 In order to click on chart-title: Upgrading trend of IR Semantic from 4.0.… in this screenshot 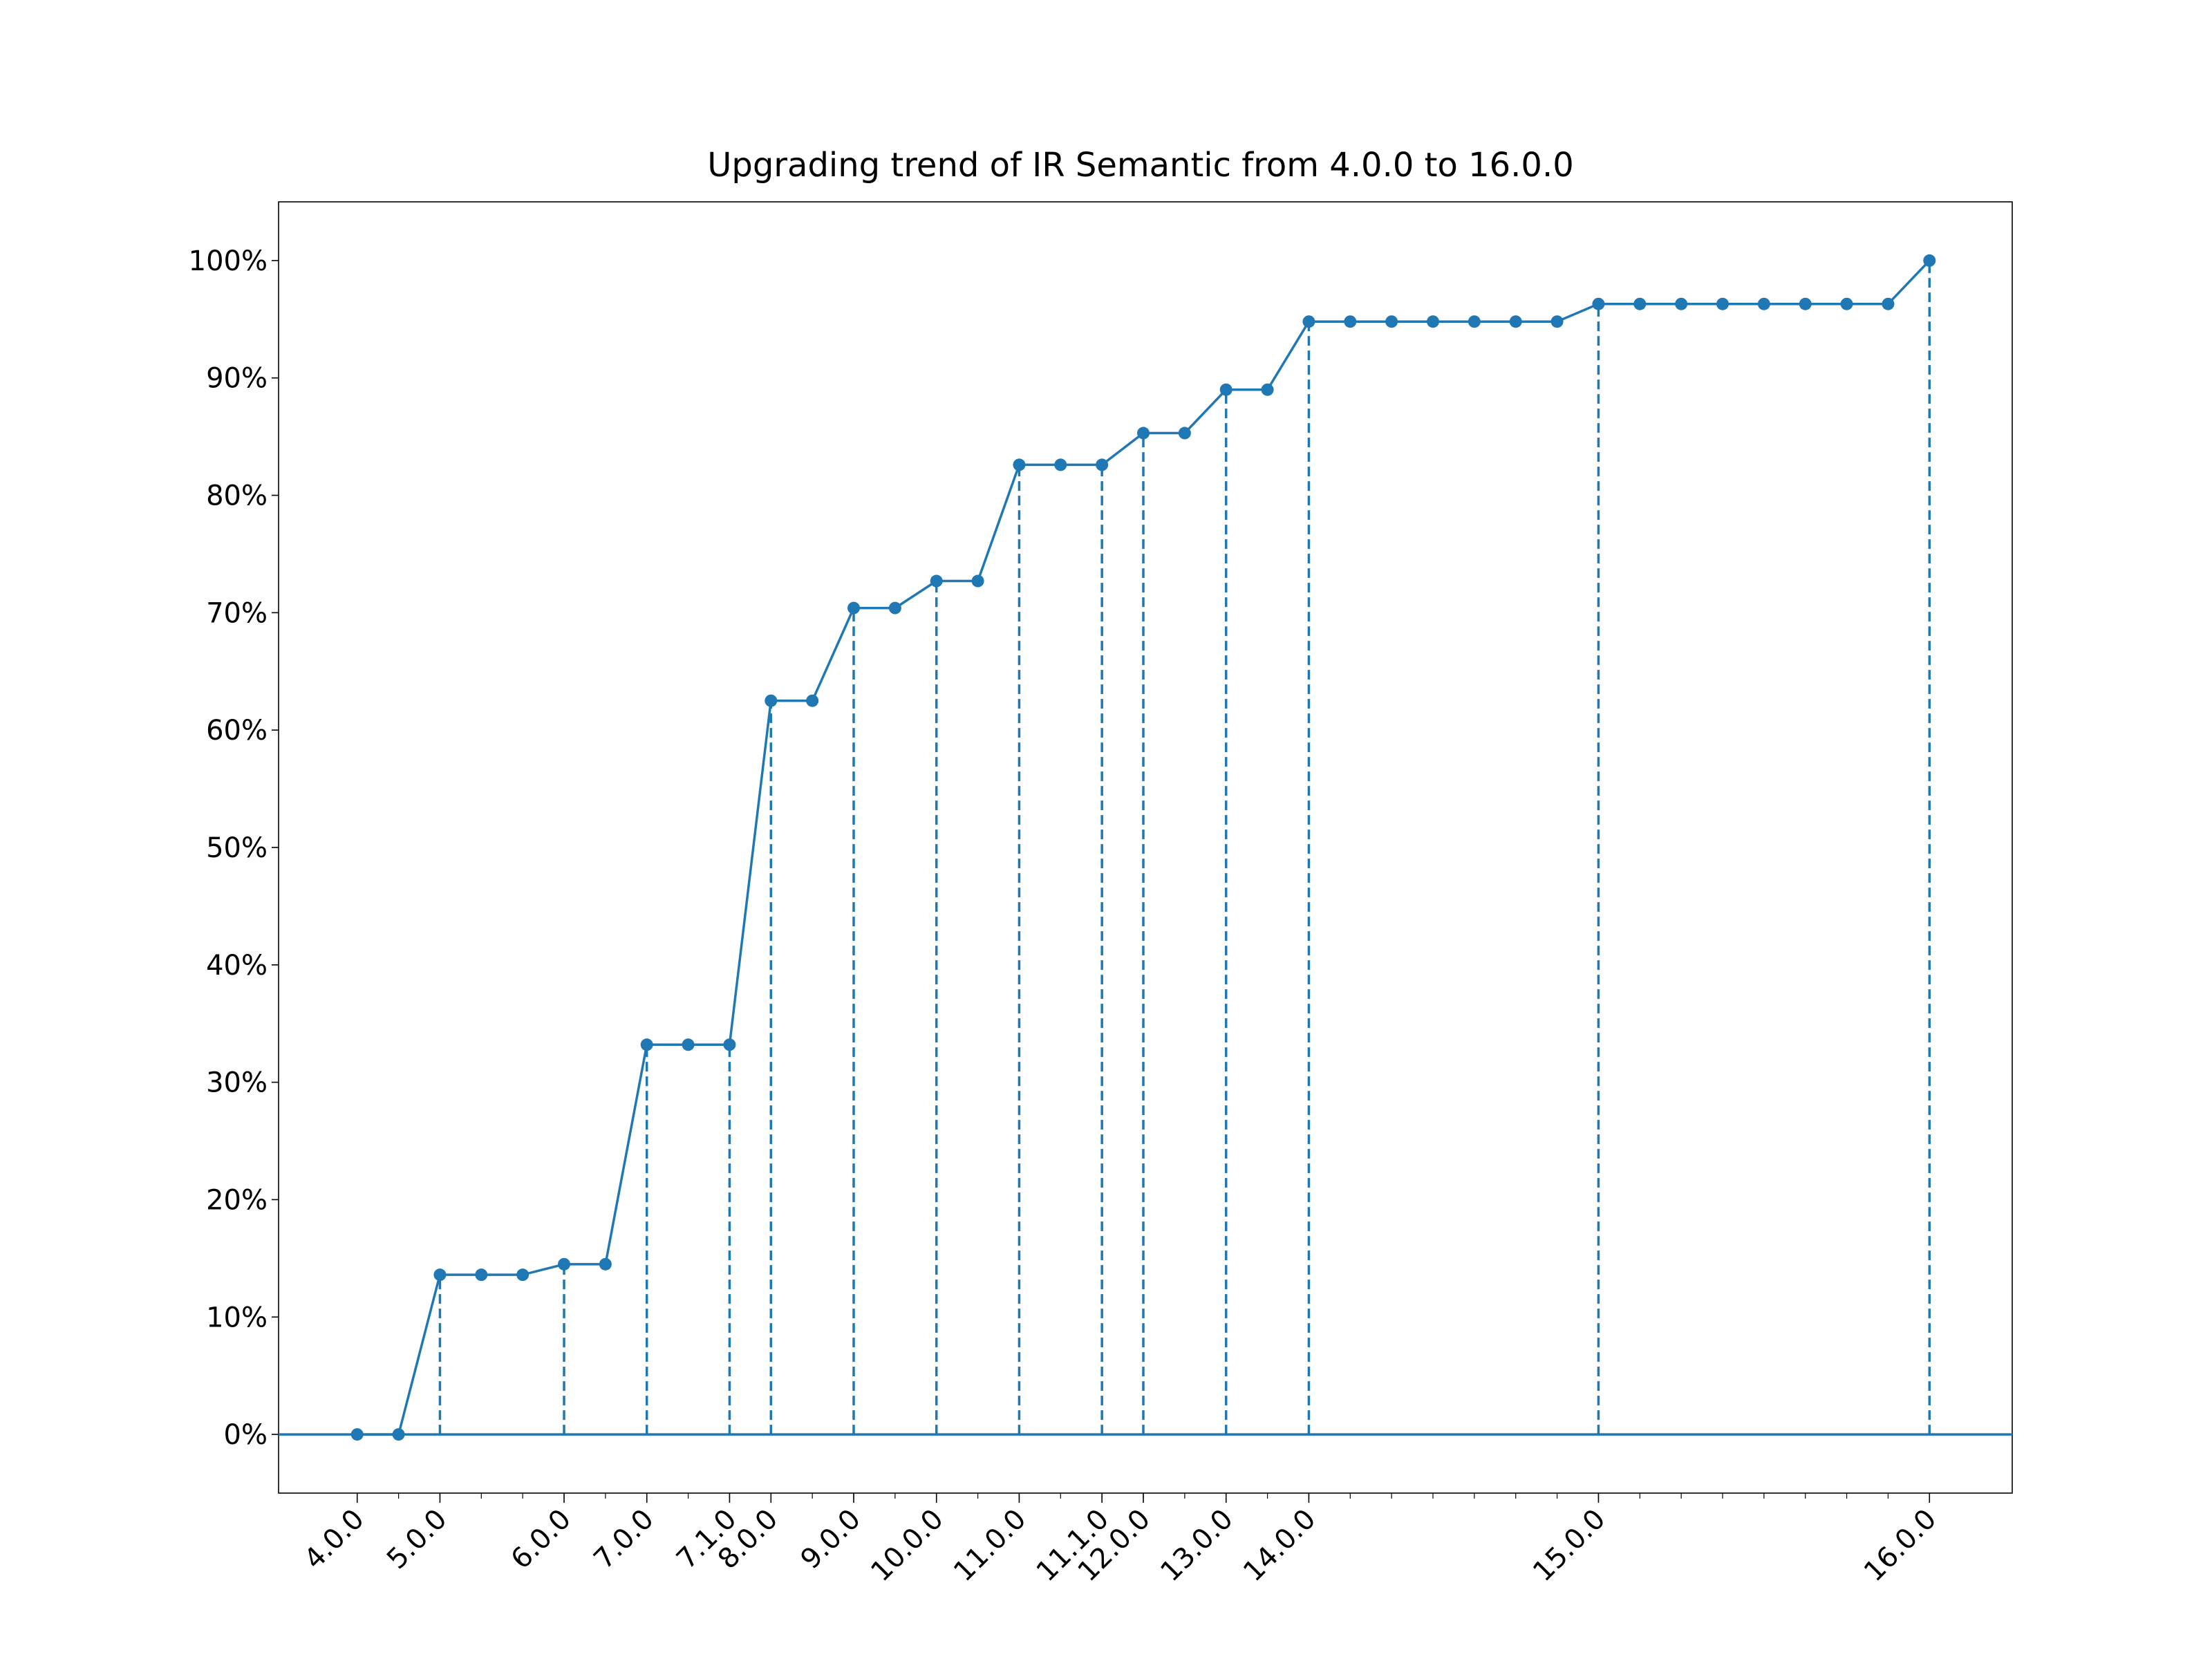, I will do `click(1140, 165)`.